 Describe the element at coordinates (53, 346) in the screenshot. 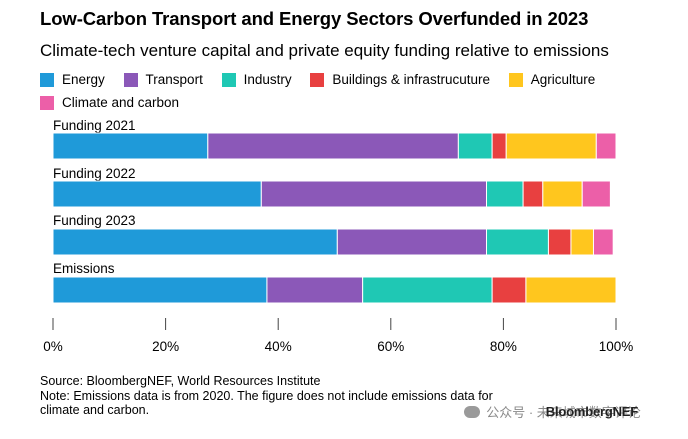

I see `x-tick-label: 0%` at that location.